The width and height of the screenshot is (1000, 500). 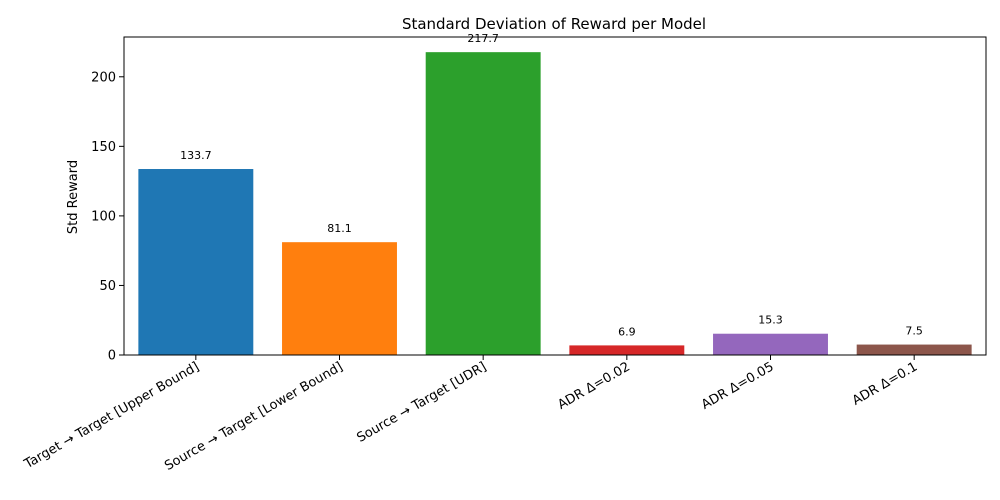 I want to click on chart-title: Standard Deviation of Reward per Model, so click(x=554, y=24).